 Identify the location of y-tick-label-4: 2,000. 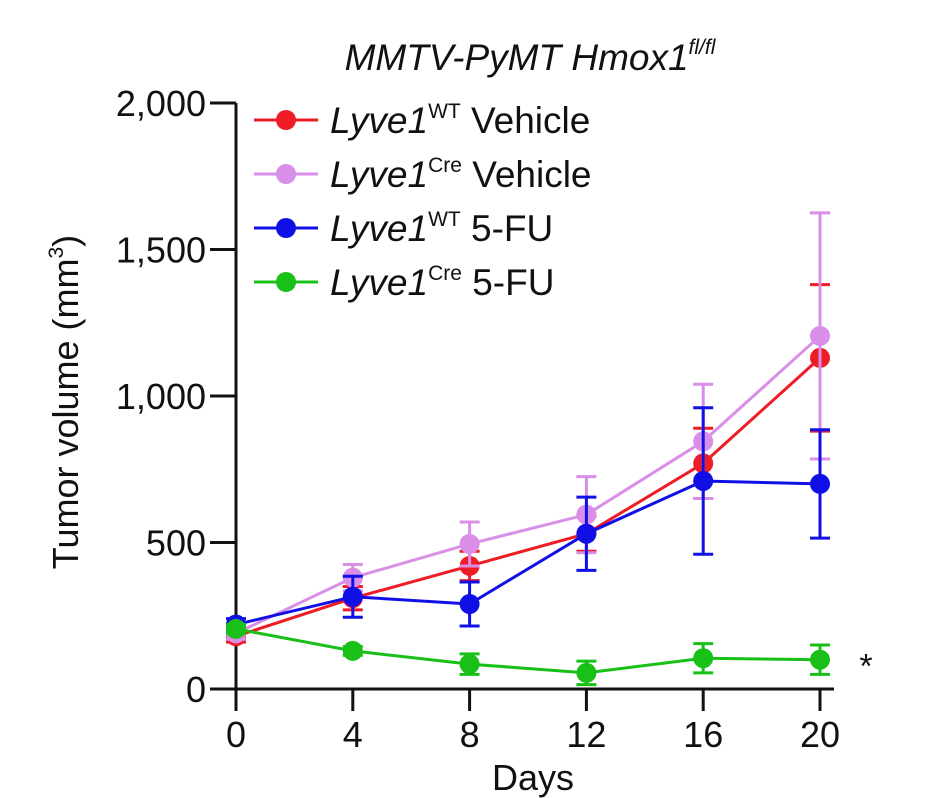
(161, 103).